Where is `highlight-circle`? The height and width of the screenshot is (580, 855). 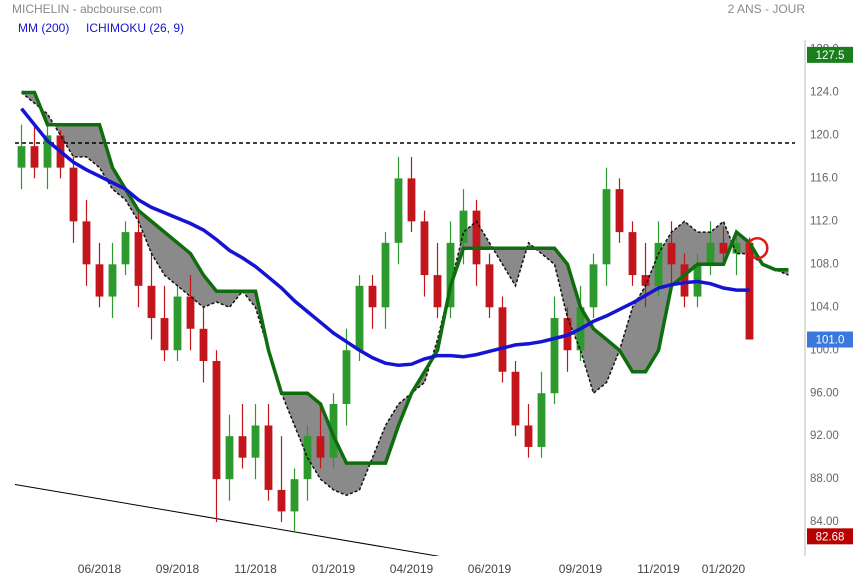 highlight-circle is located at coordinates (757, 248).